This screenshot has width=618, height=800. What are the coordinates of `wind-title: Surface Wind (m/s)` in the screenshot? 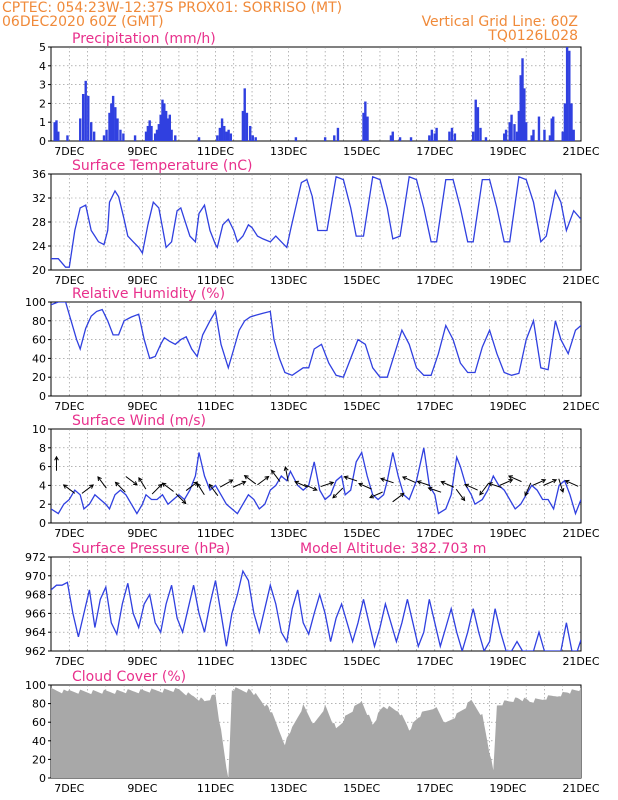 It's located at (139, 421).